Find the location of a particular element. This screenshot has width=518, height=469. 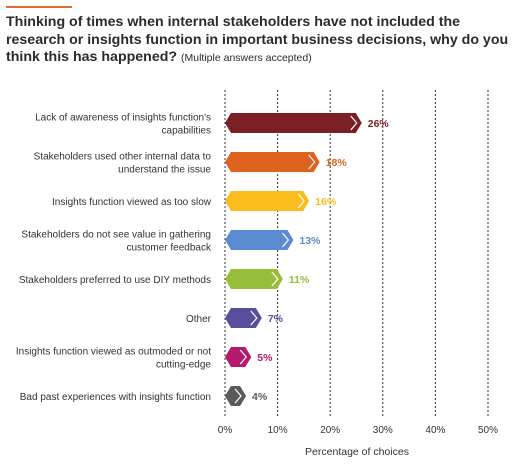

category-label: understand the issue is located at coordinates (164, 170).